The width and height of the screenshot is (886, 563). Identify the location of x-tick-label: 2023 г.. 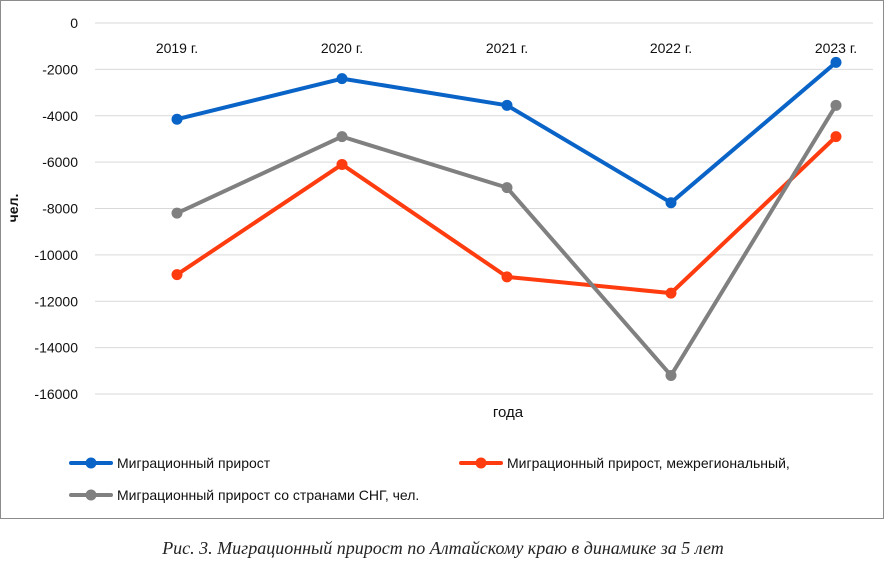
(836, 48).